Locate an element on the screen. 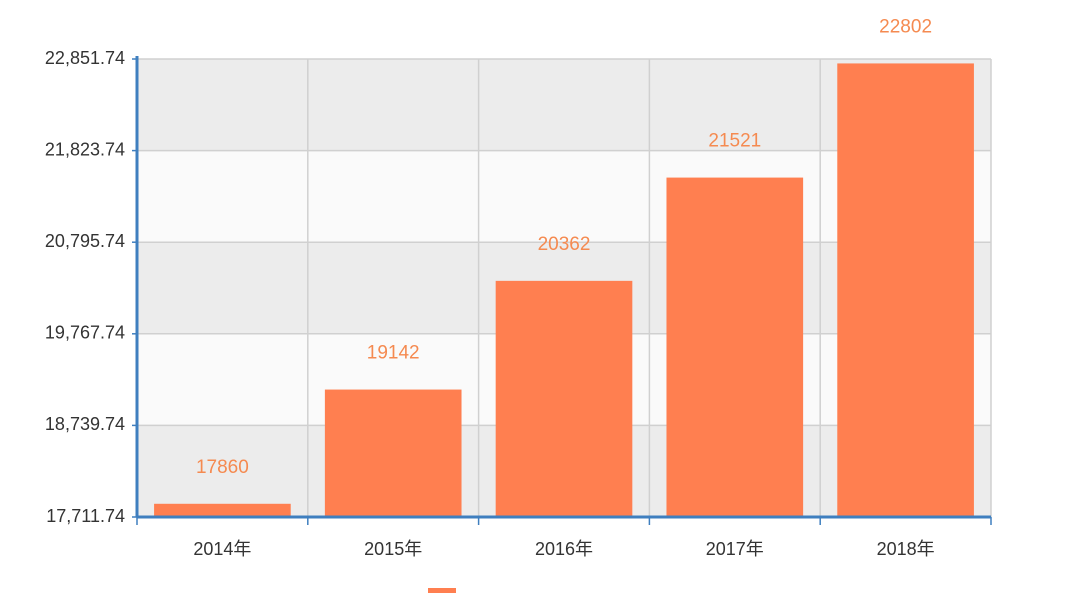 The image size is (1080, 593). data-label: 20362 is located at coordinates (564, 244).